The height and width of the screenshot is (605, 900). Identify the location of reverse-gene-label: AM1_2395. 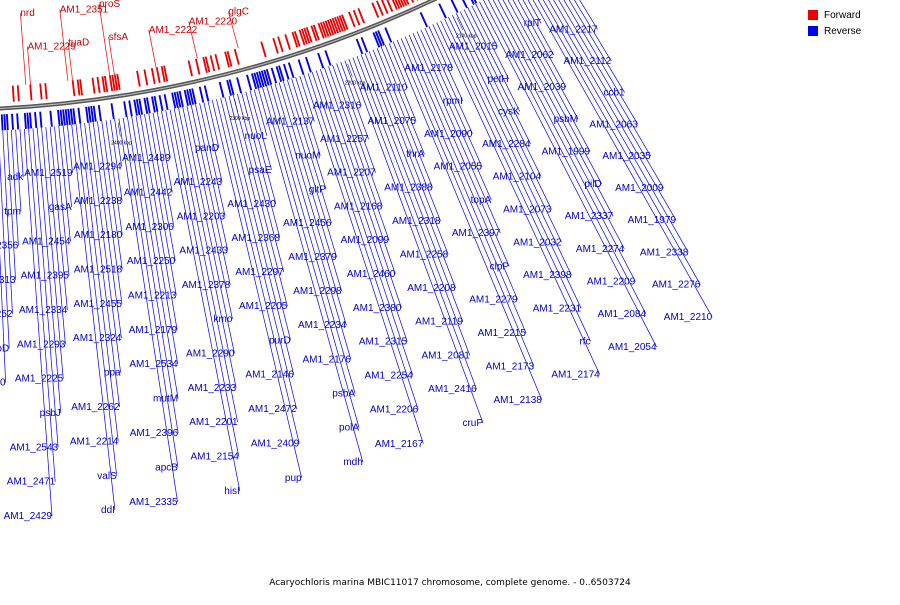
(45, 276).